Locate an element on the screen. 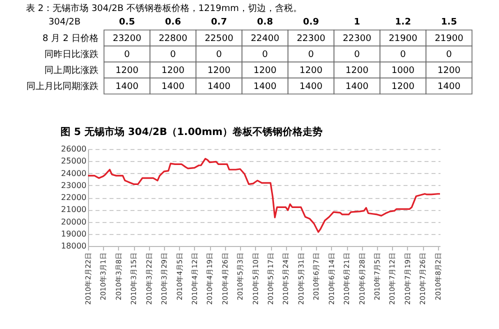 This screenshot has height=329, width=499. y-tick-label: 19000 is located at coordinates (73, 233).